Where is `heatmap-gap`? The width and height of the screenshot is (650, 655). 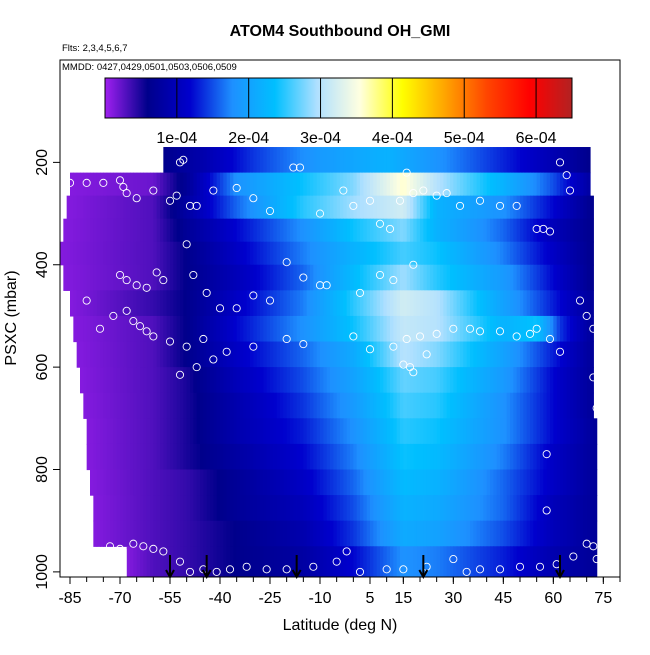
heatmap-gap is located at coordinates (93, 562).